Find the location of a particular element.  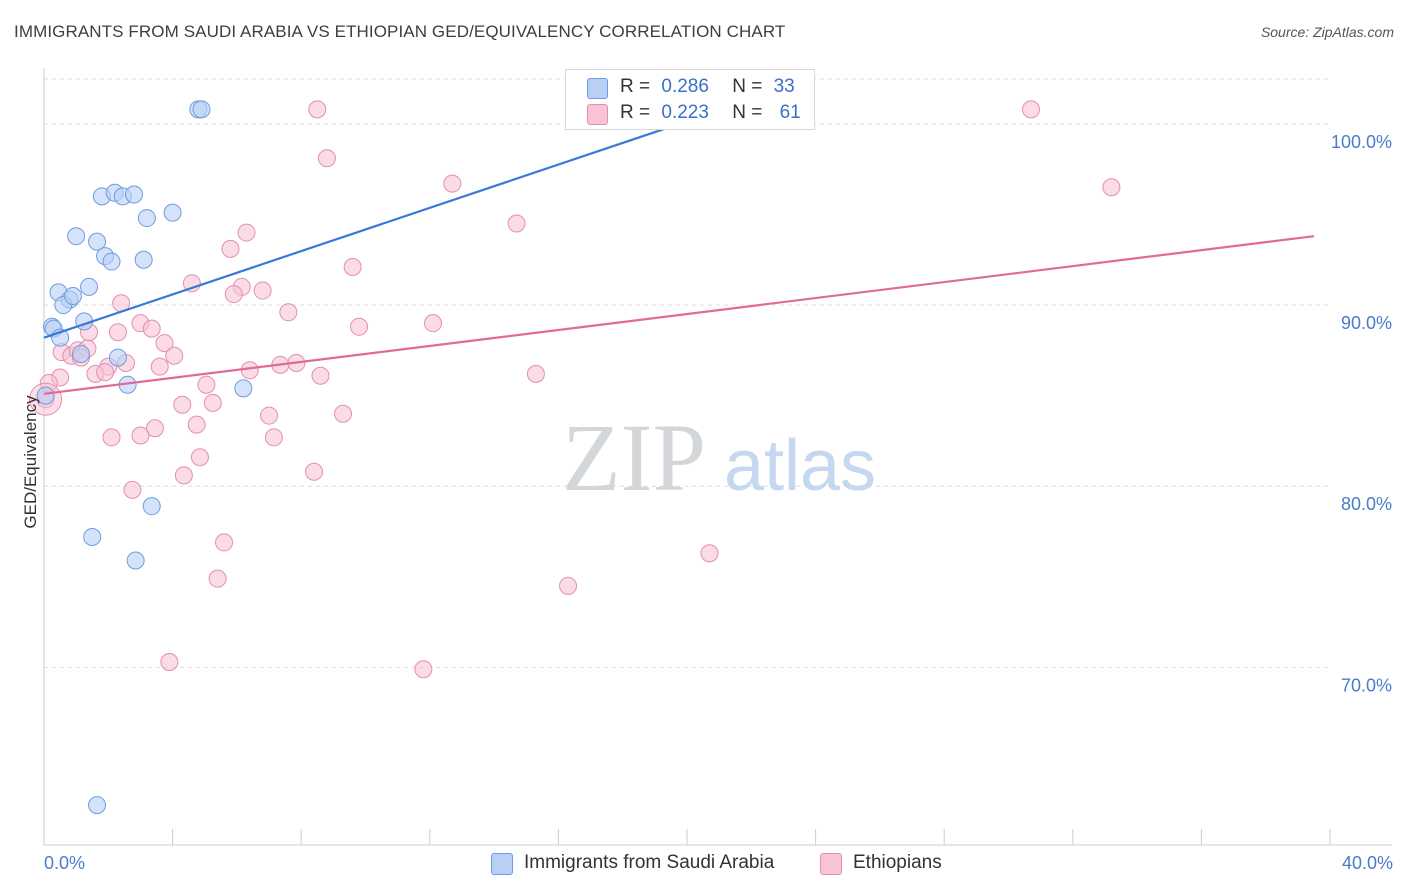

stats-pink-row: R = 0.223 N = 61 is located at coordinates (710, 113).